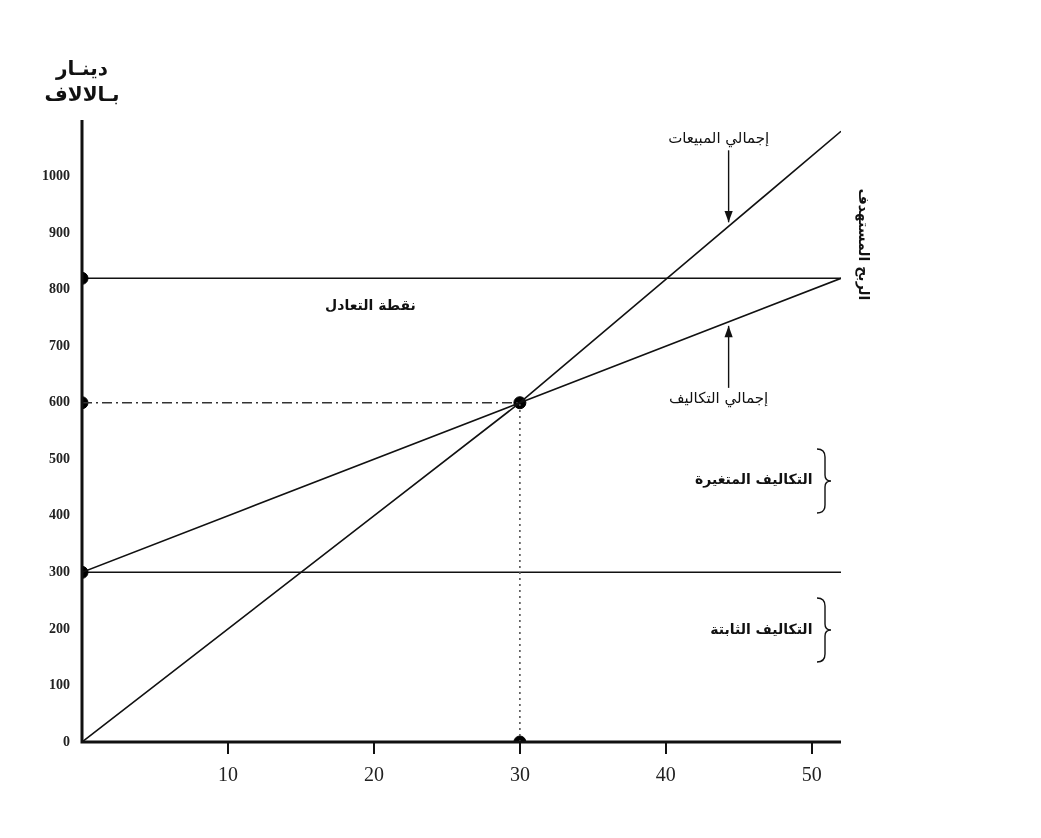 The image size is (1041, 838). What do you see at coordinates (59, 402) in the screenshot?
I see `y-tick-label: 600` at bounding box center [59, 402].